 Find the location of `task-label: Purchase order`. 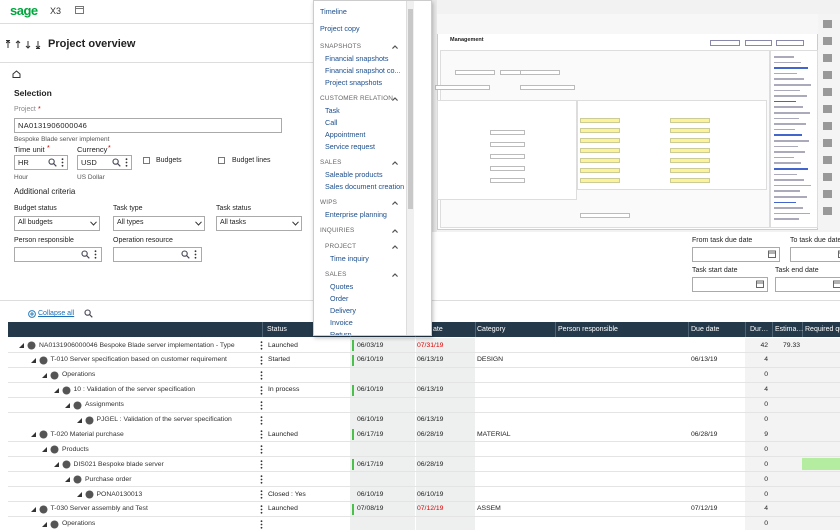

task-label: Purchase order is located at coordinates (108, 479).